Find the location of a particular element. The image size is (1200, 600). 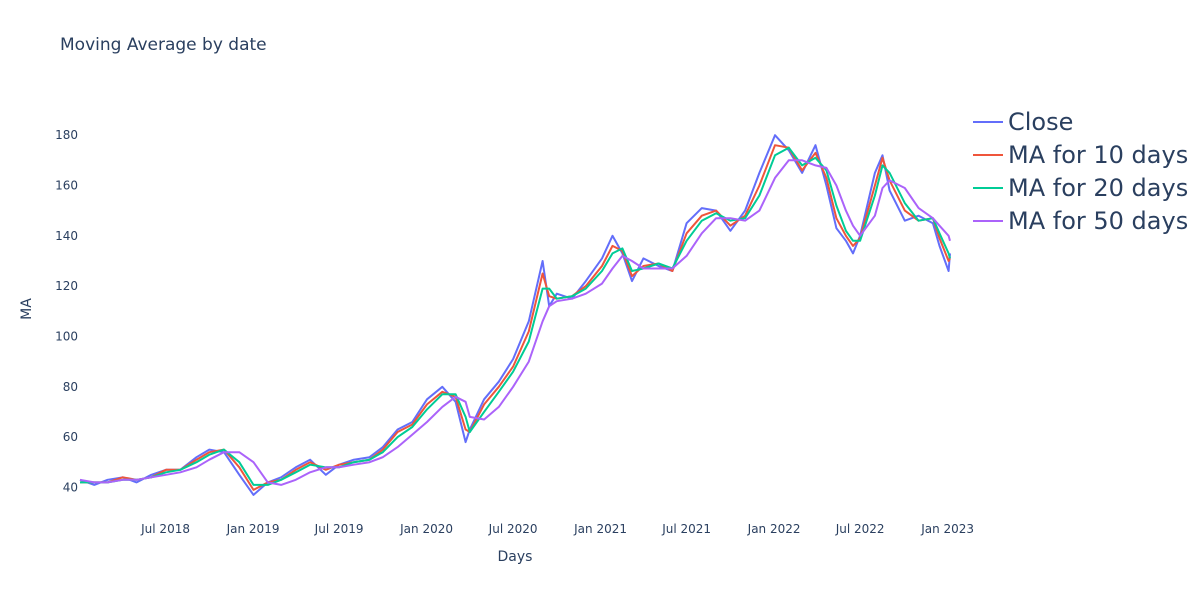

y-tick-label: 120 is located at coordinates (66, 286).